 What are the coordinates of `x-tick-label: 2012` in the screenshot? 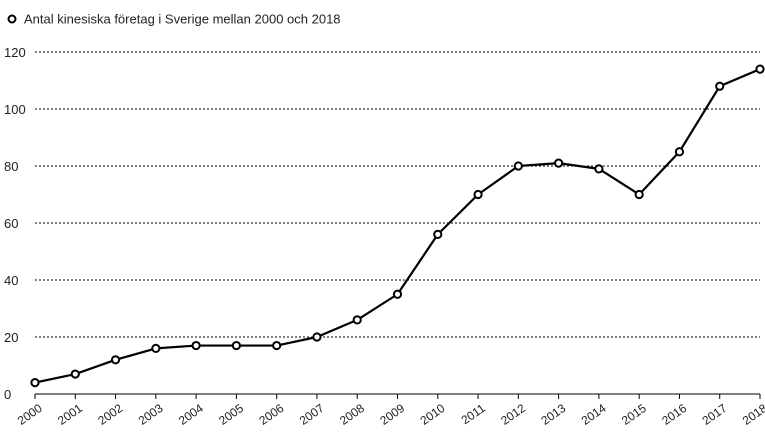 It's located at (513, 414).